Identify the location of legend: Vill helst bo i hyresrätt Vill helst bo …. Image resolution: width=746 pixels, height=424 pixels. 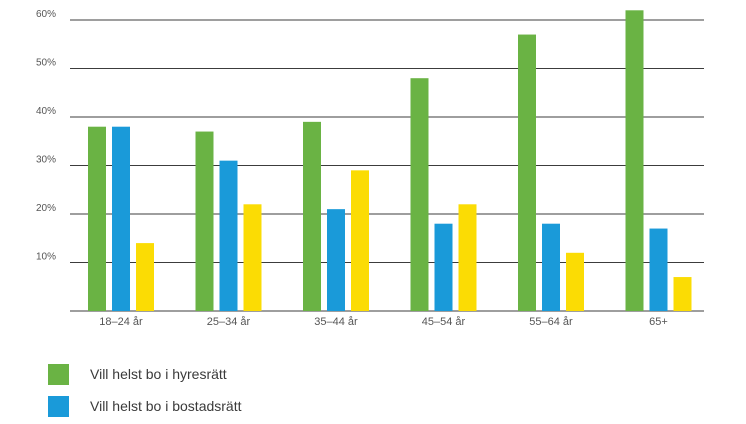
(145, 390).